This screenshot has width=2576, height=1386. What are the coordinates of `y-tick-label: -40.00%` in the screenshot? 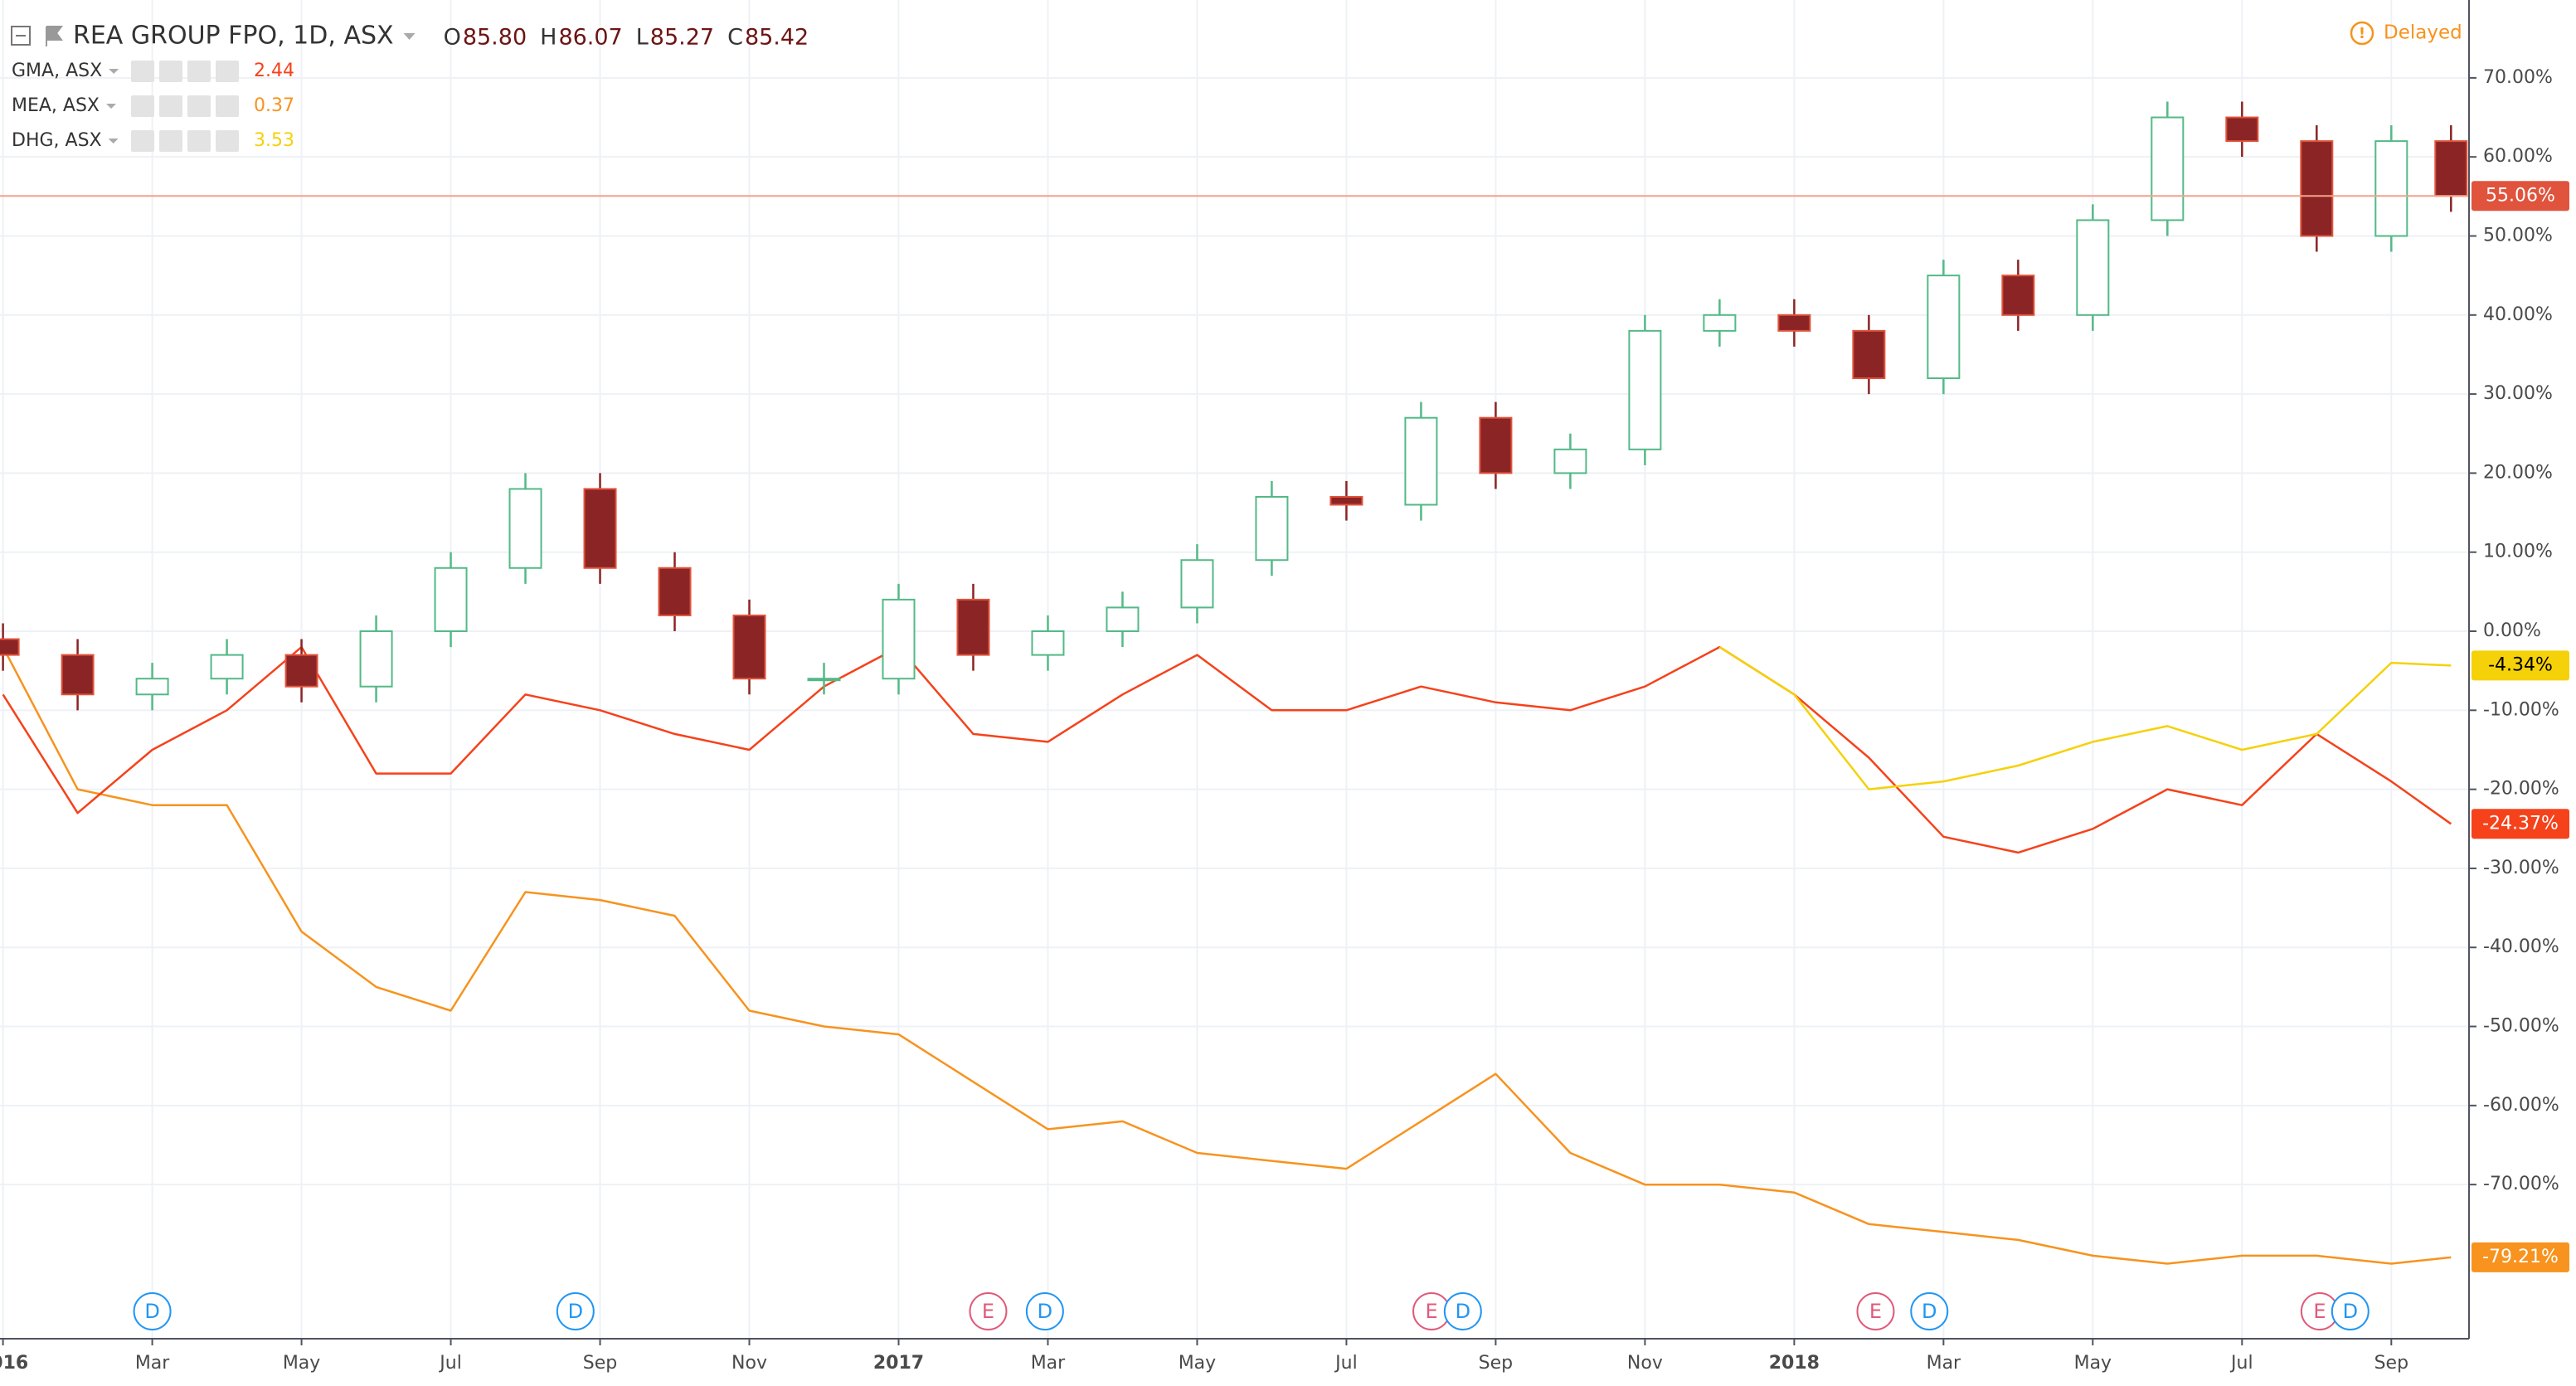 It's located at (2521, 947).